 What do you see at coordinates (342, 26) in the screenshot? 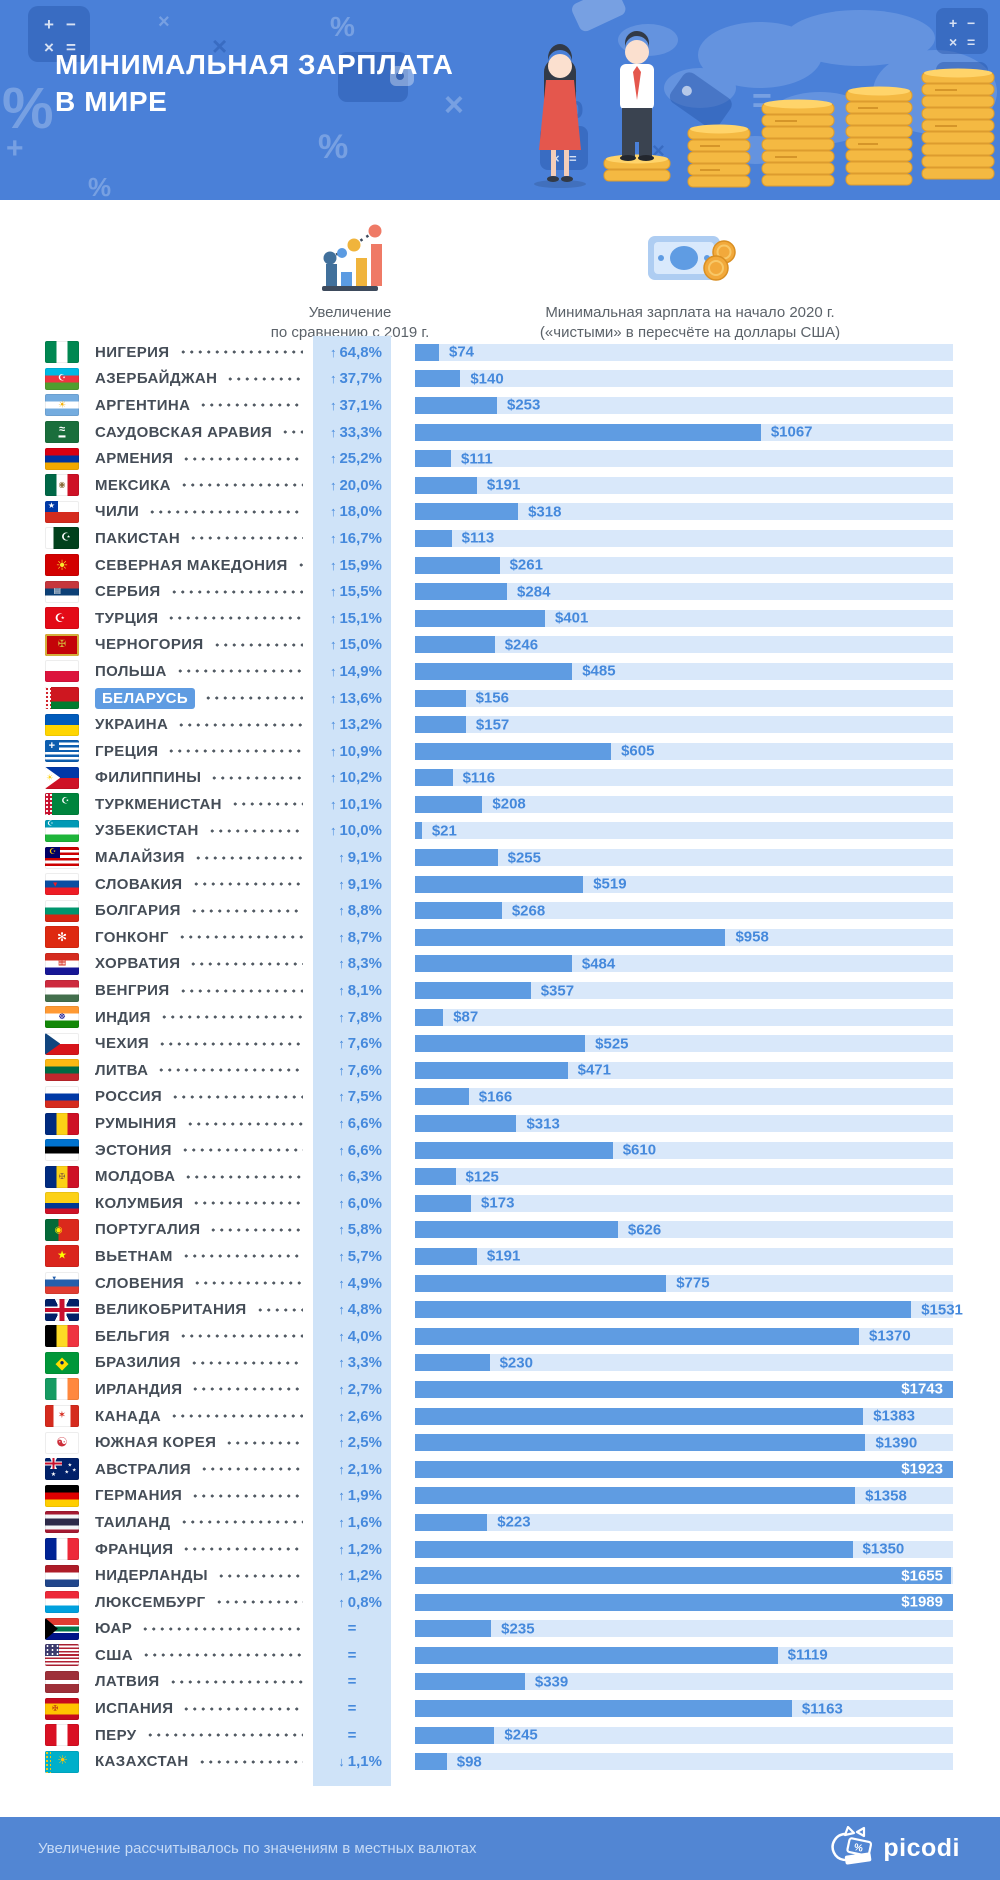
I see `percent-icon: %` at bounding box center [342, 26].